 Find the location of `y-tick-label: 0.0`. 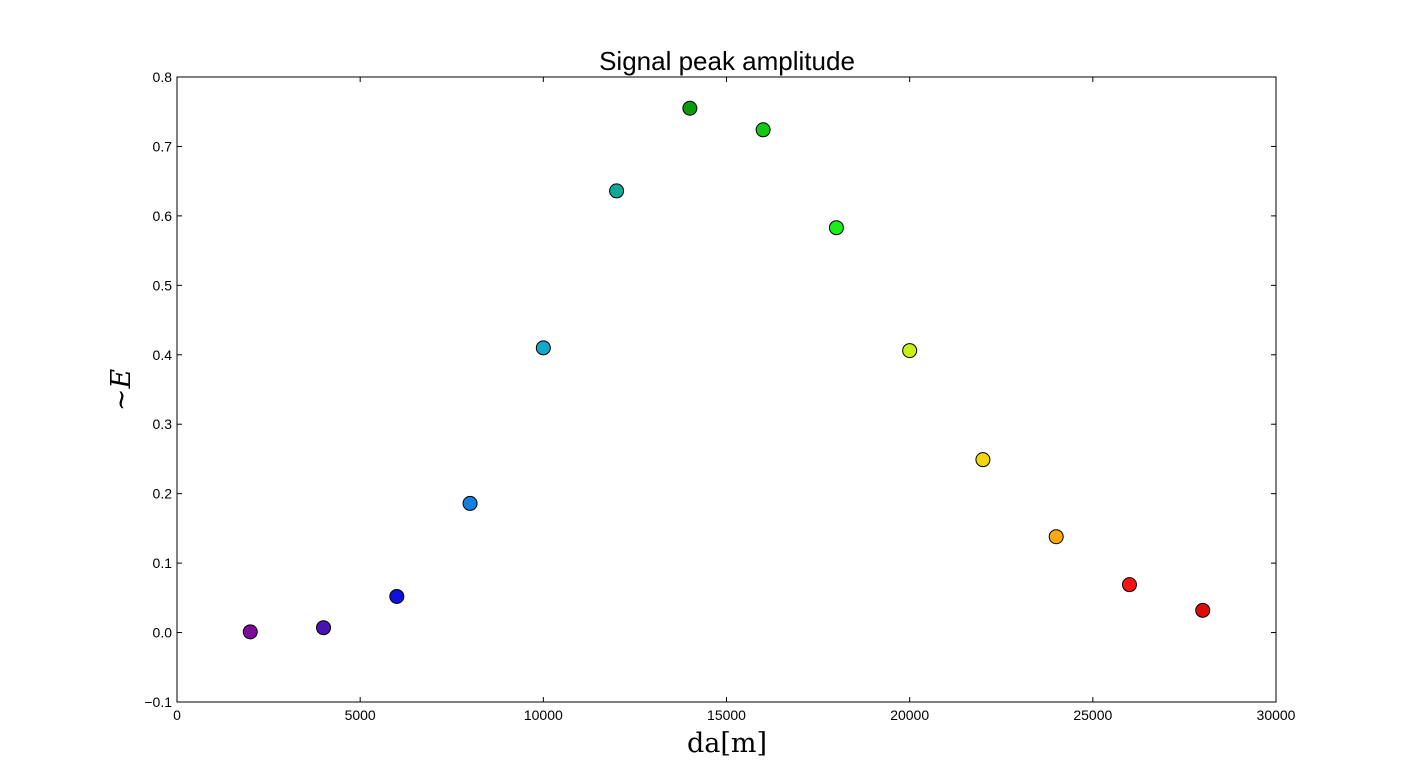

y-tick-label: 0.0 is located at coordinates (163, 633).